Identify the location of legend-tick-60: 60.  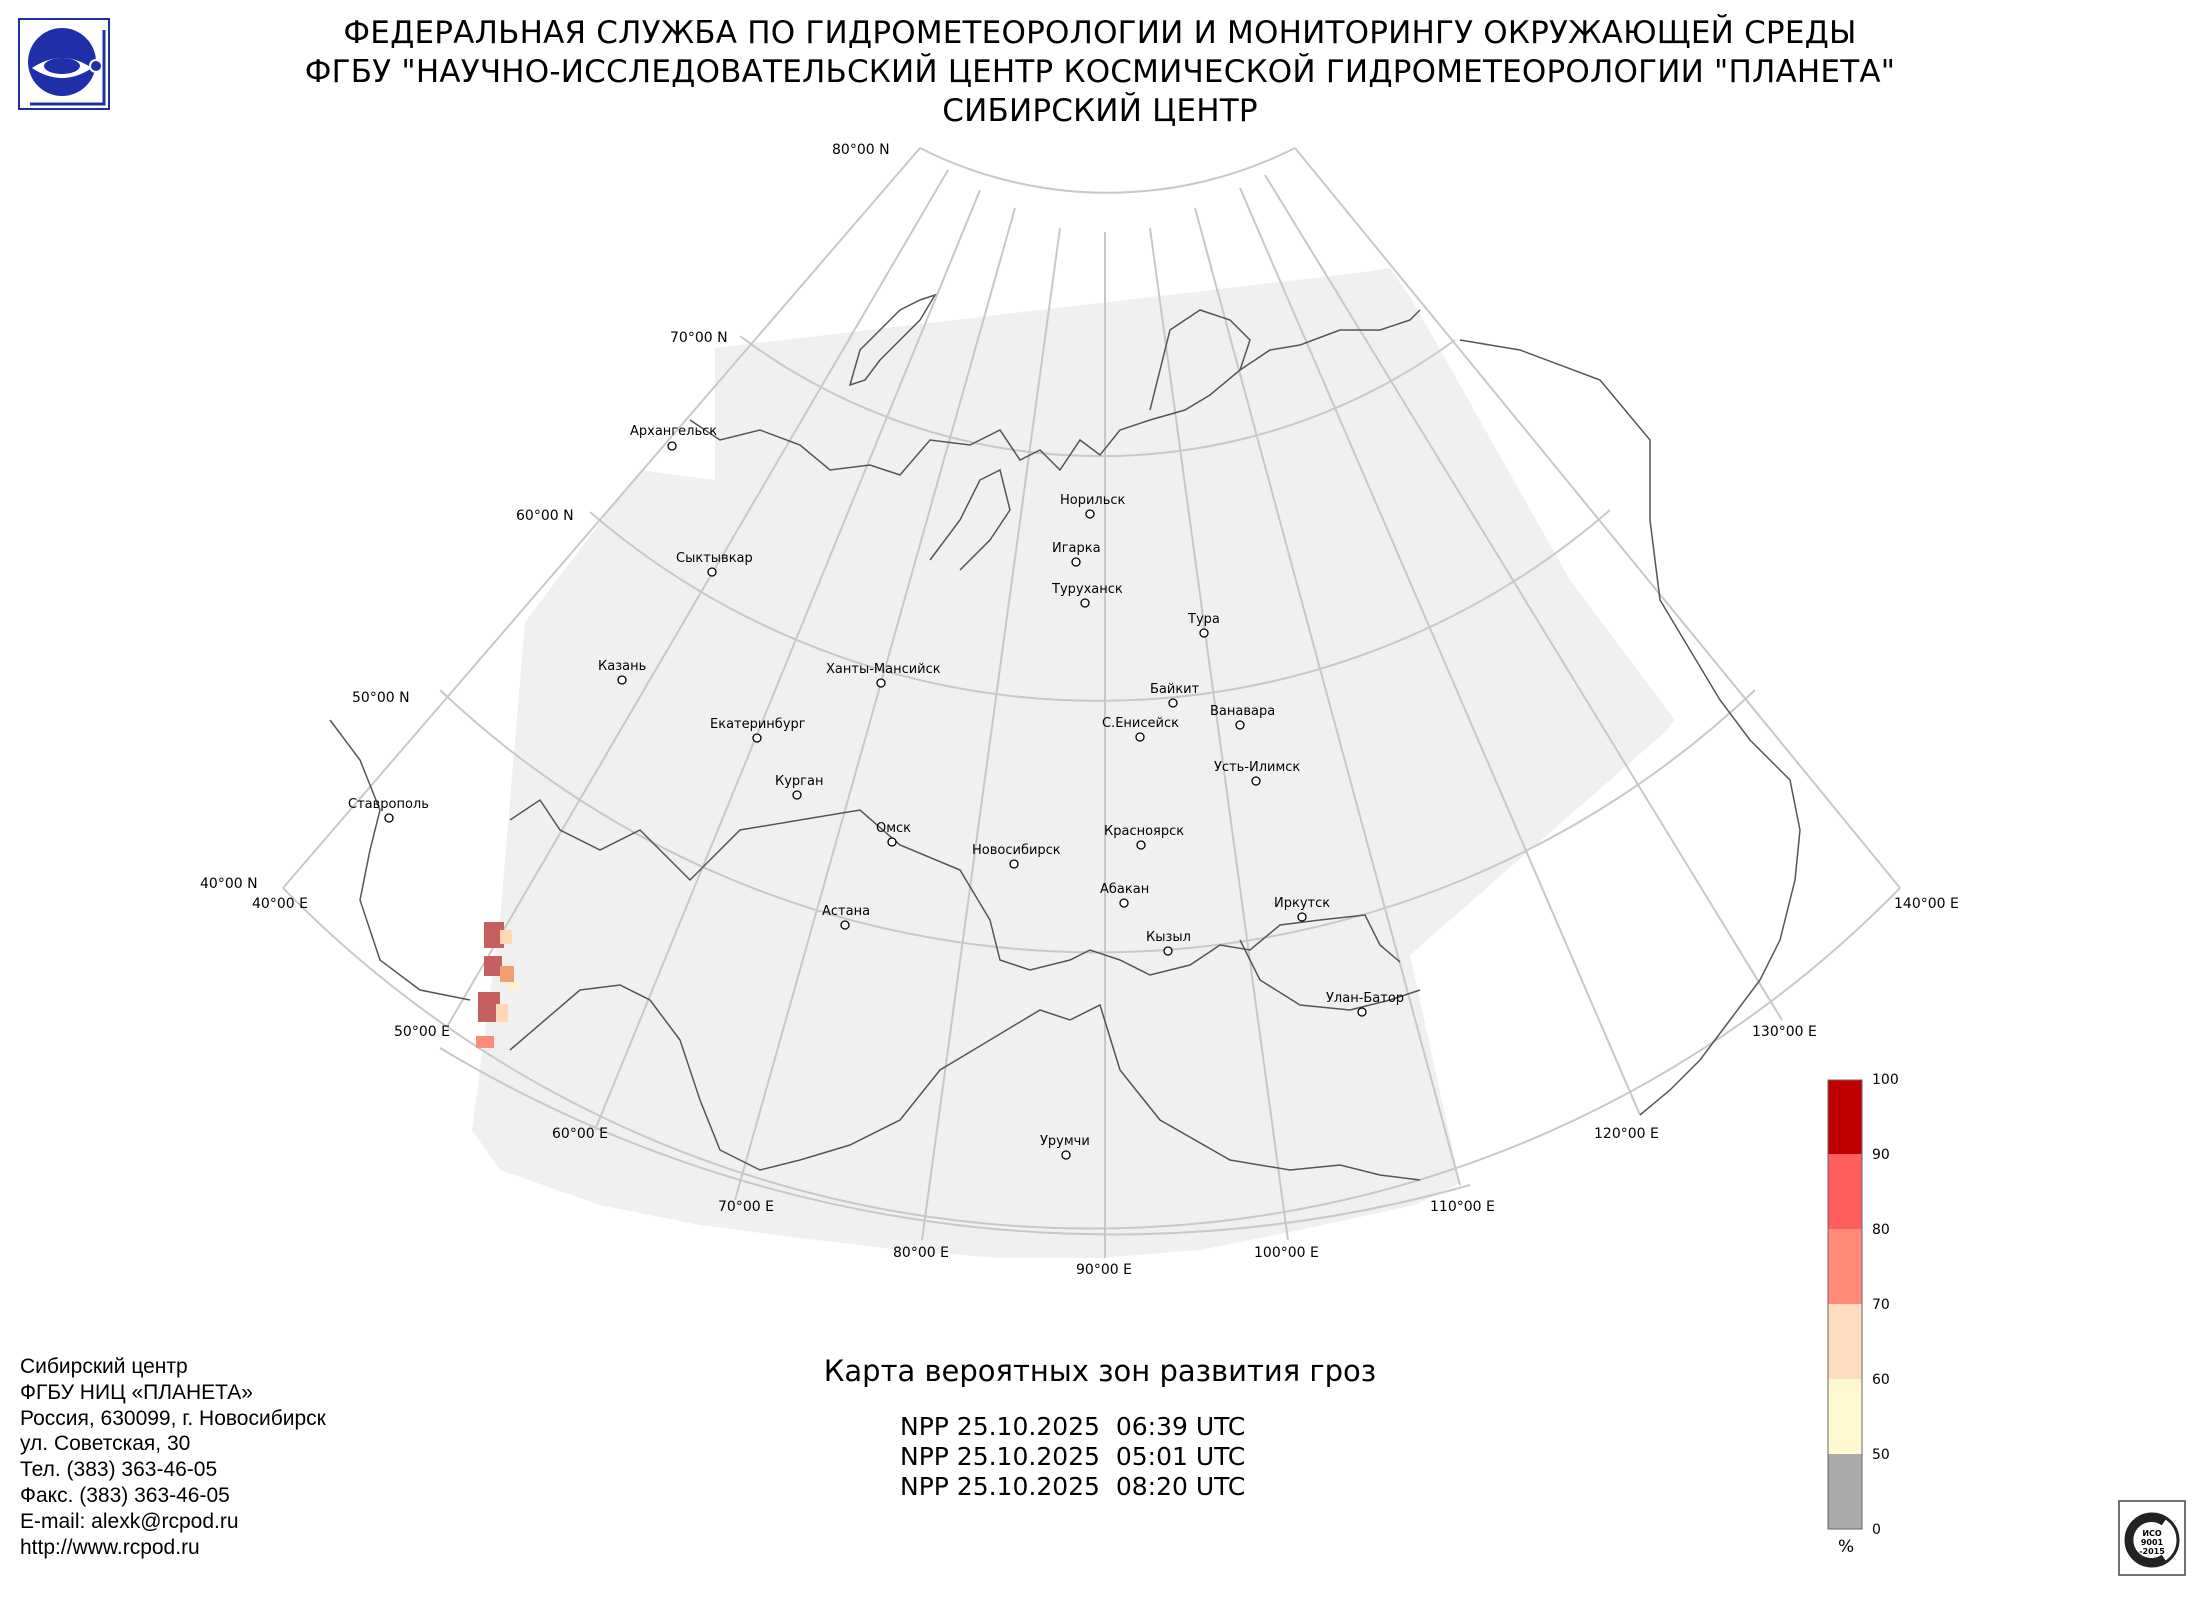
(1881, 1380).